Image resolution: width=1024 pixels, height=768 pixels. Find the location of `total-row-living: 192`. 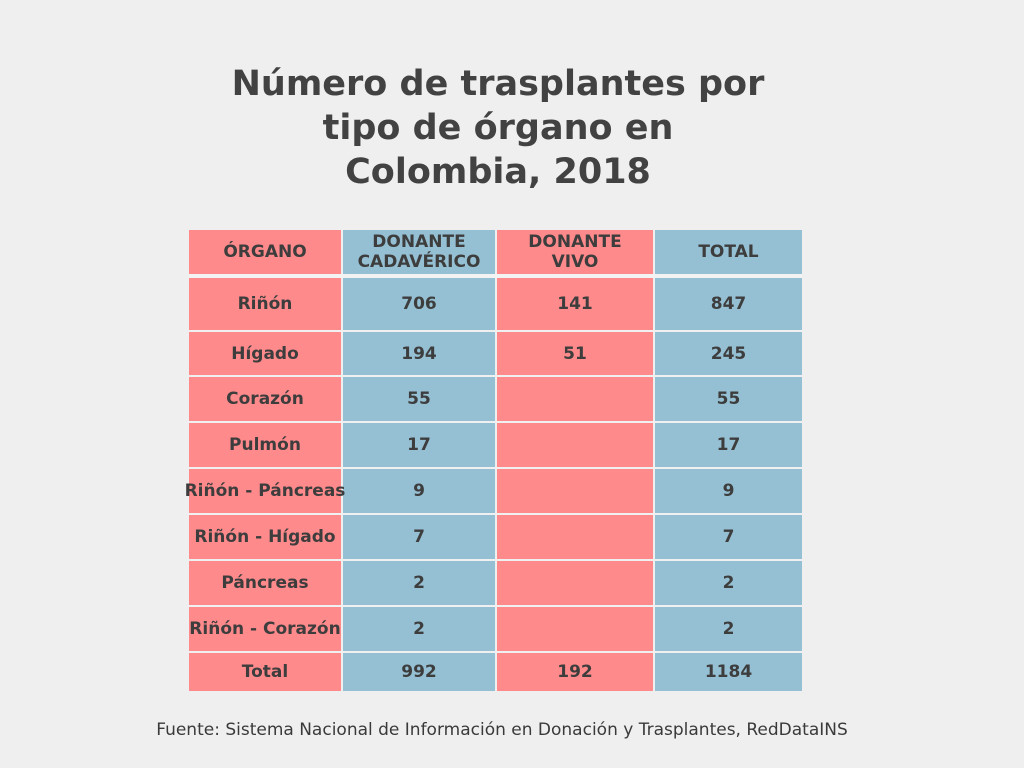

total-row-living: 192 is located at coordinates (575, 672).